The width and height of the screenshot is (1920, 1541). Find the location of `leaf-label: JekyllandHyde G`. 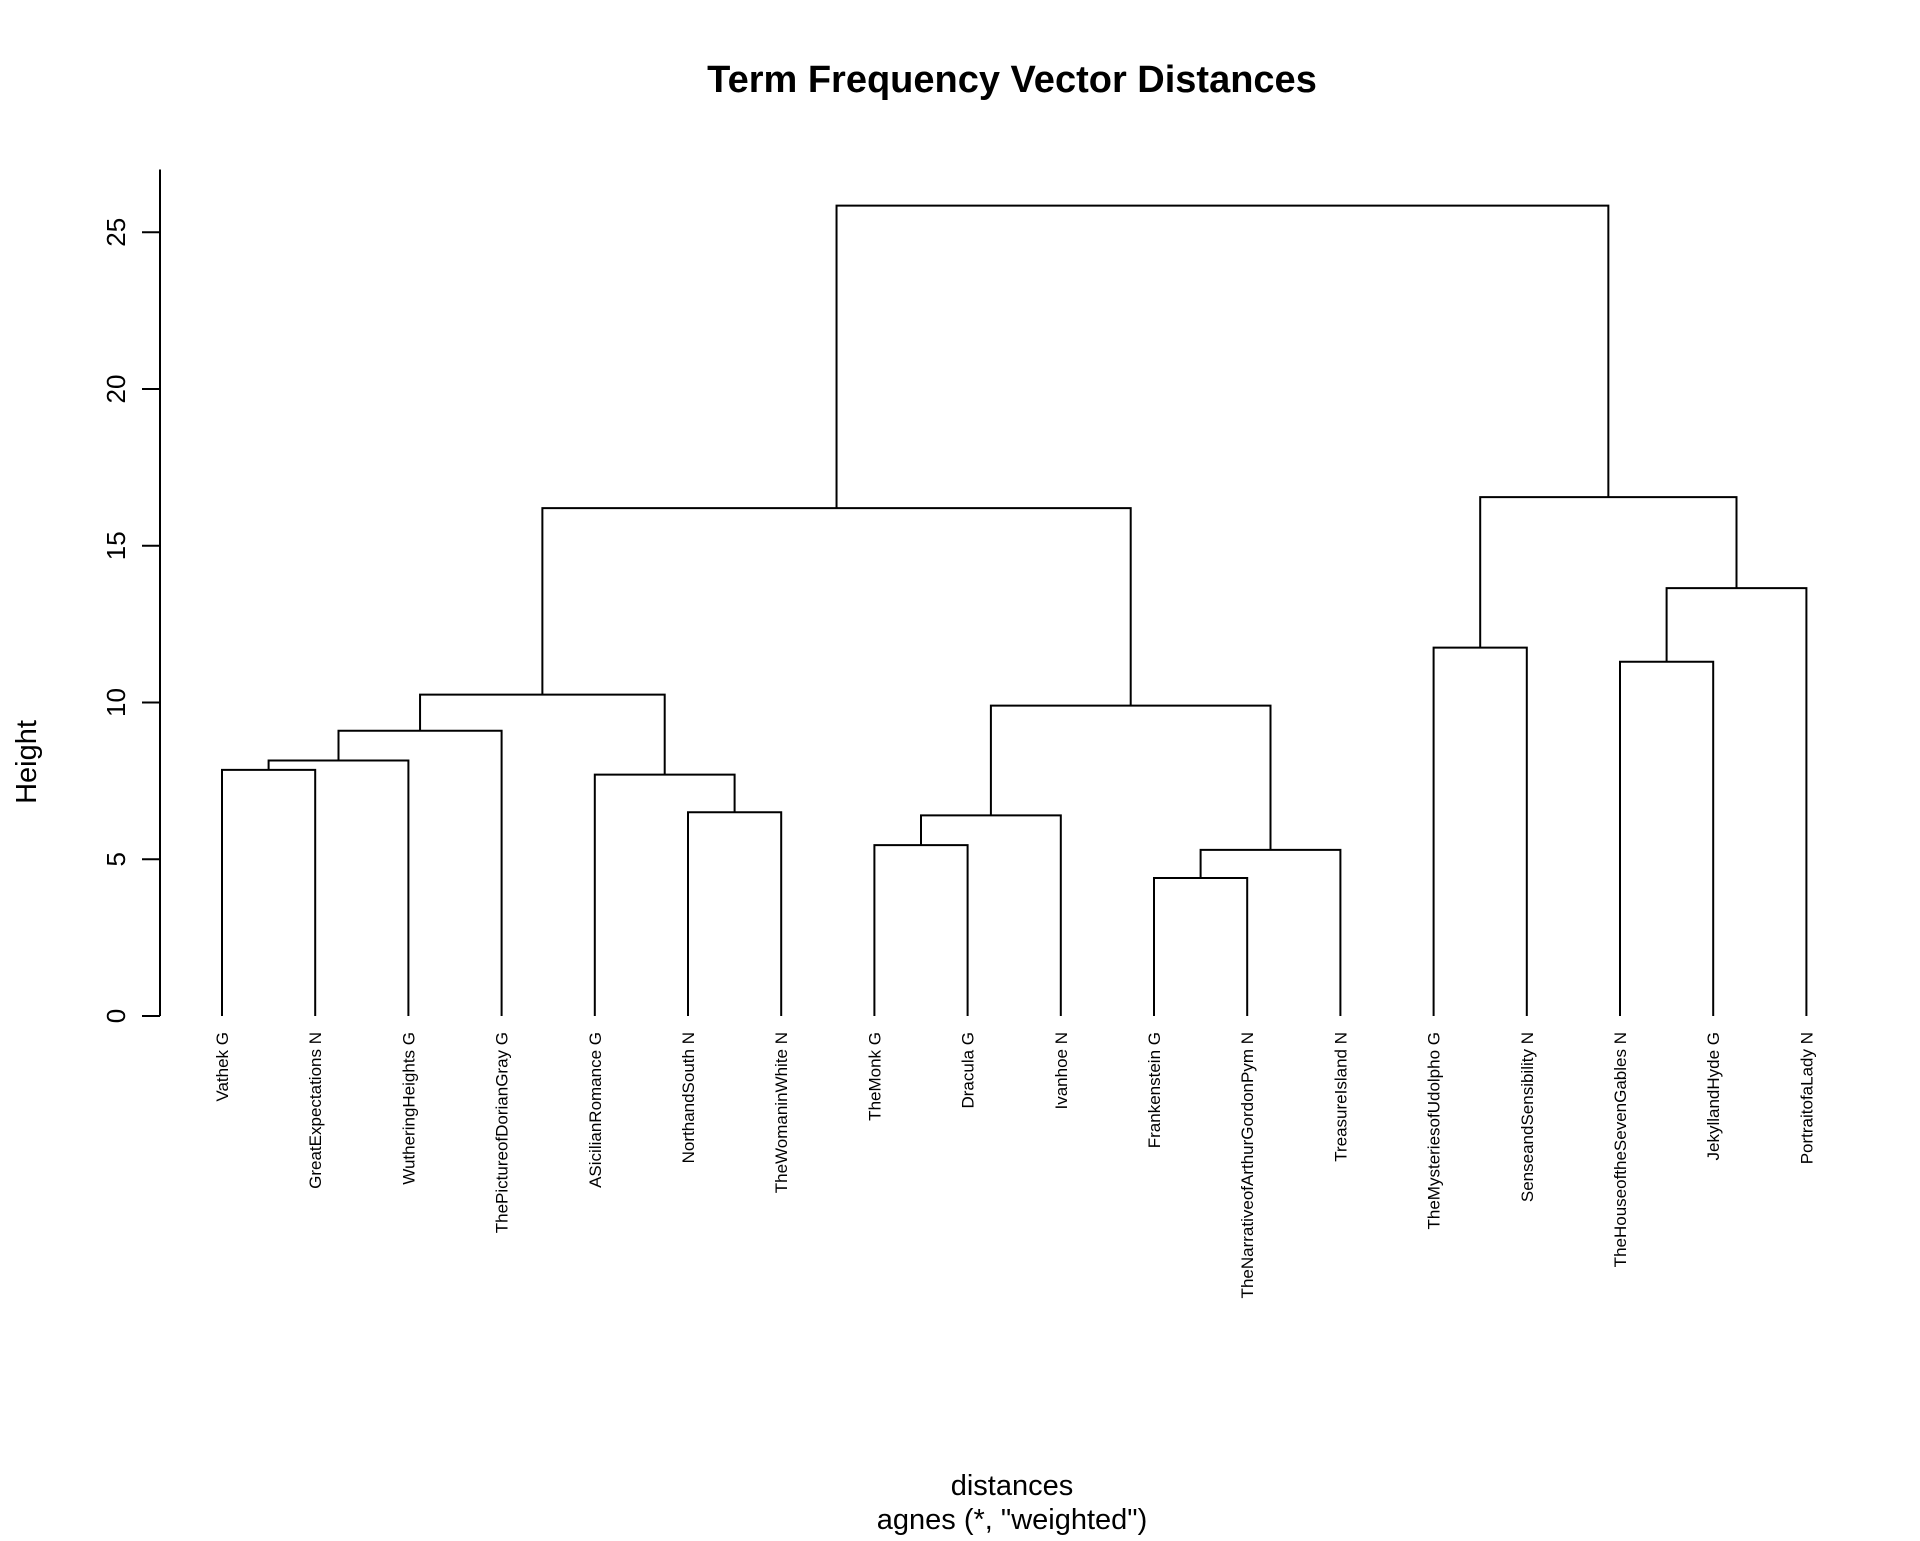

leaf-label: JekyllandHyde G is located at coordinates (1713, 1096).